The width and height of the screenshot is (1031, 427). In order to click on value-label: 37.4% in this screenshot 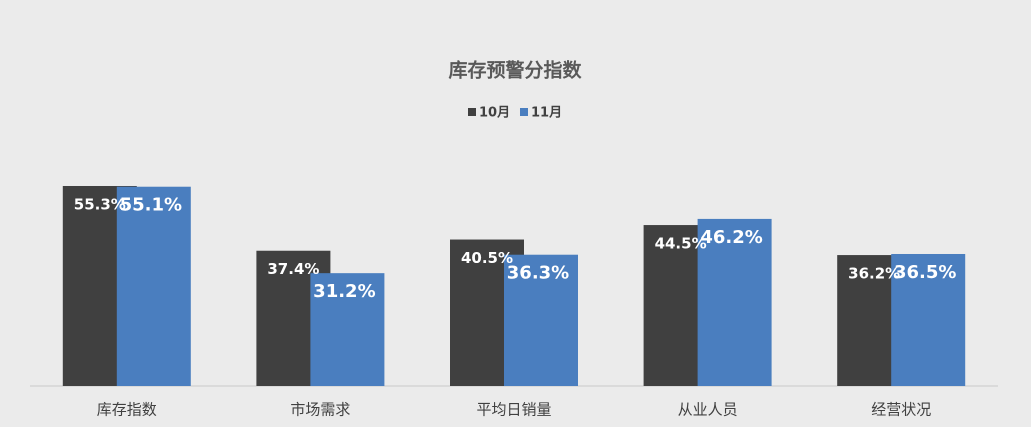, I will do `click(293, 269)`.